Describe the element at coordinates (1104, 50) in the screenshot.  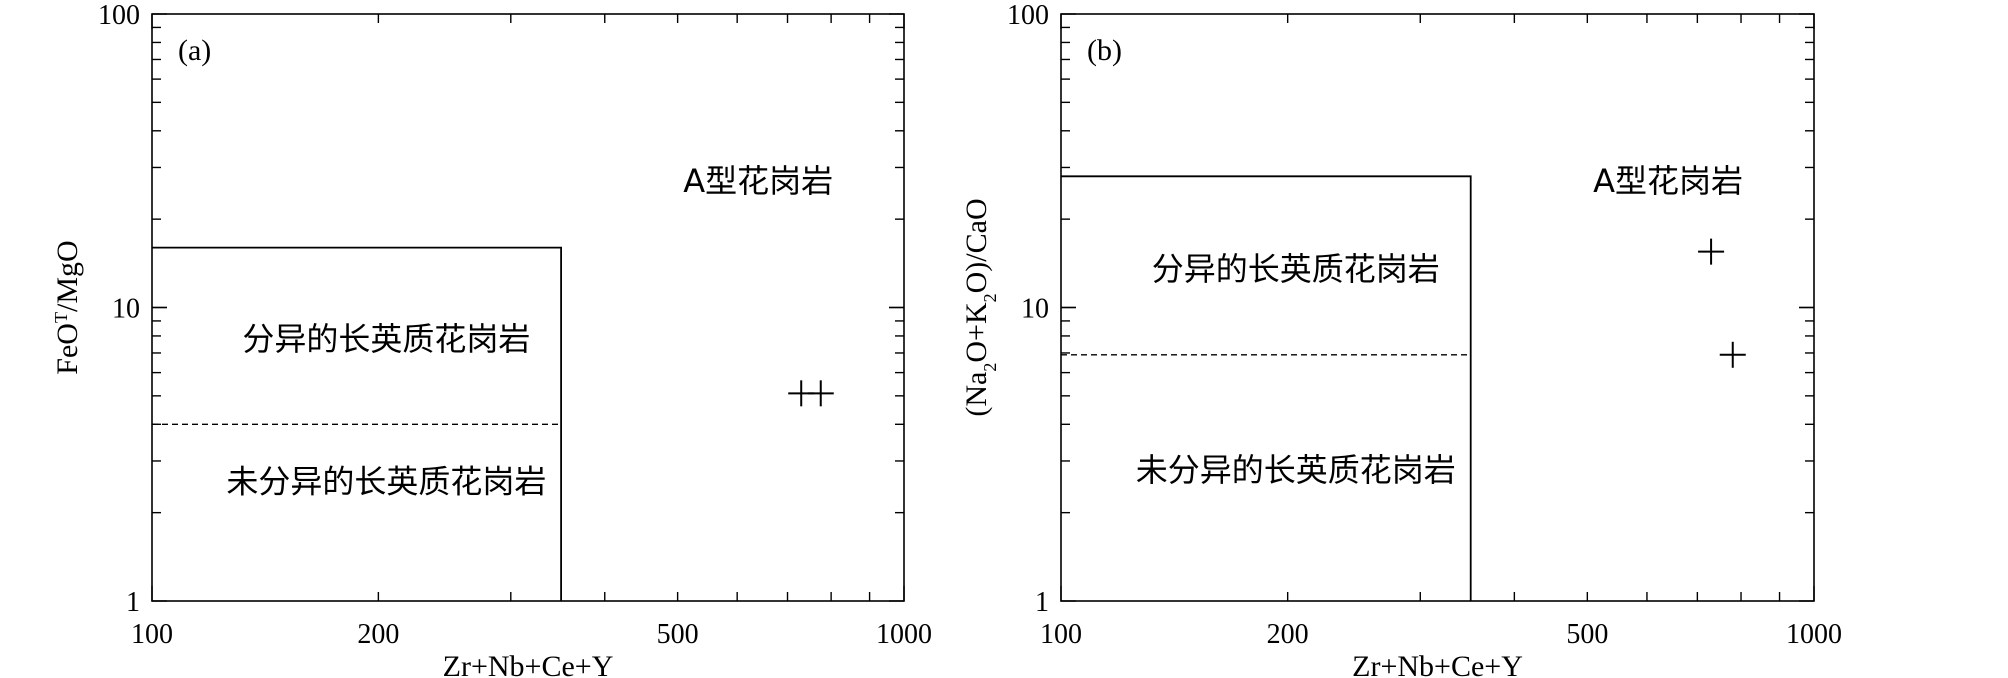
I see `panel-label: (b)` at that location.